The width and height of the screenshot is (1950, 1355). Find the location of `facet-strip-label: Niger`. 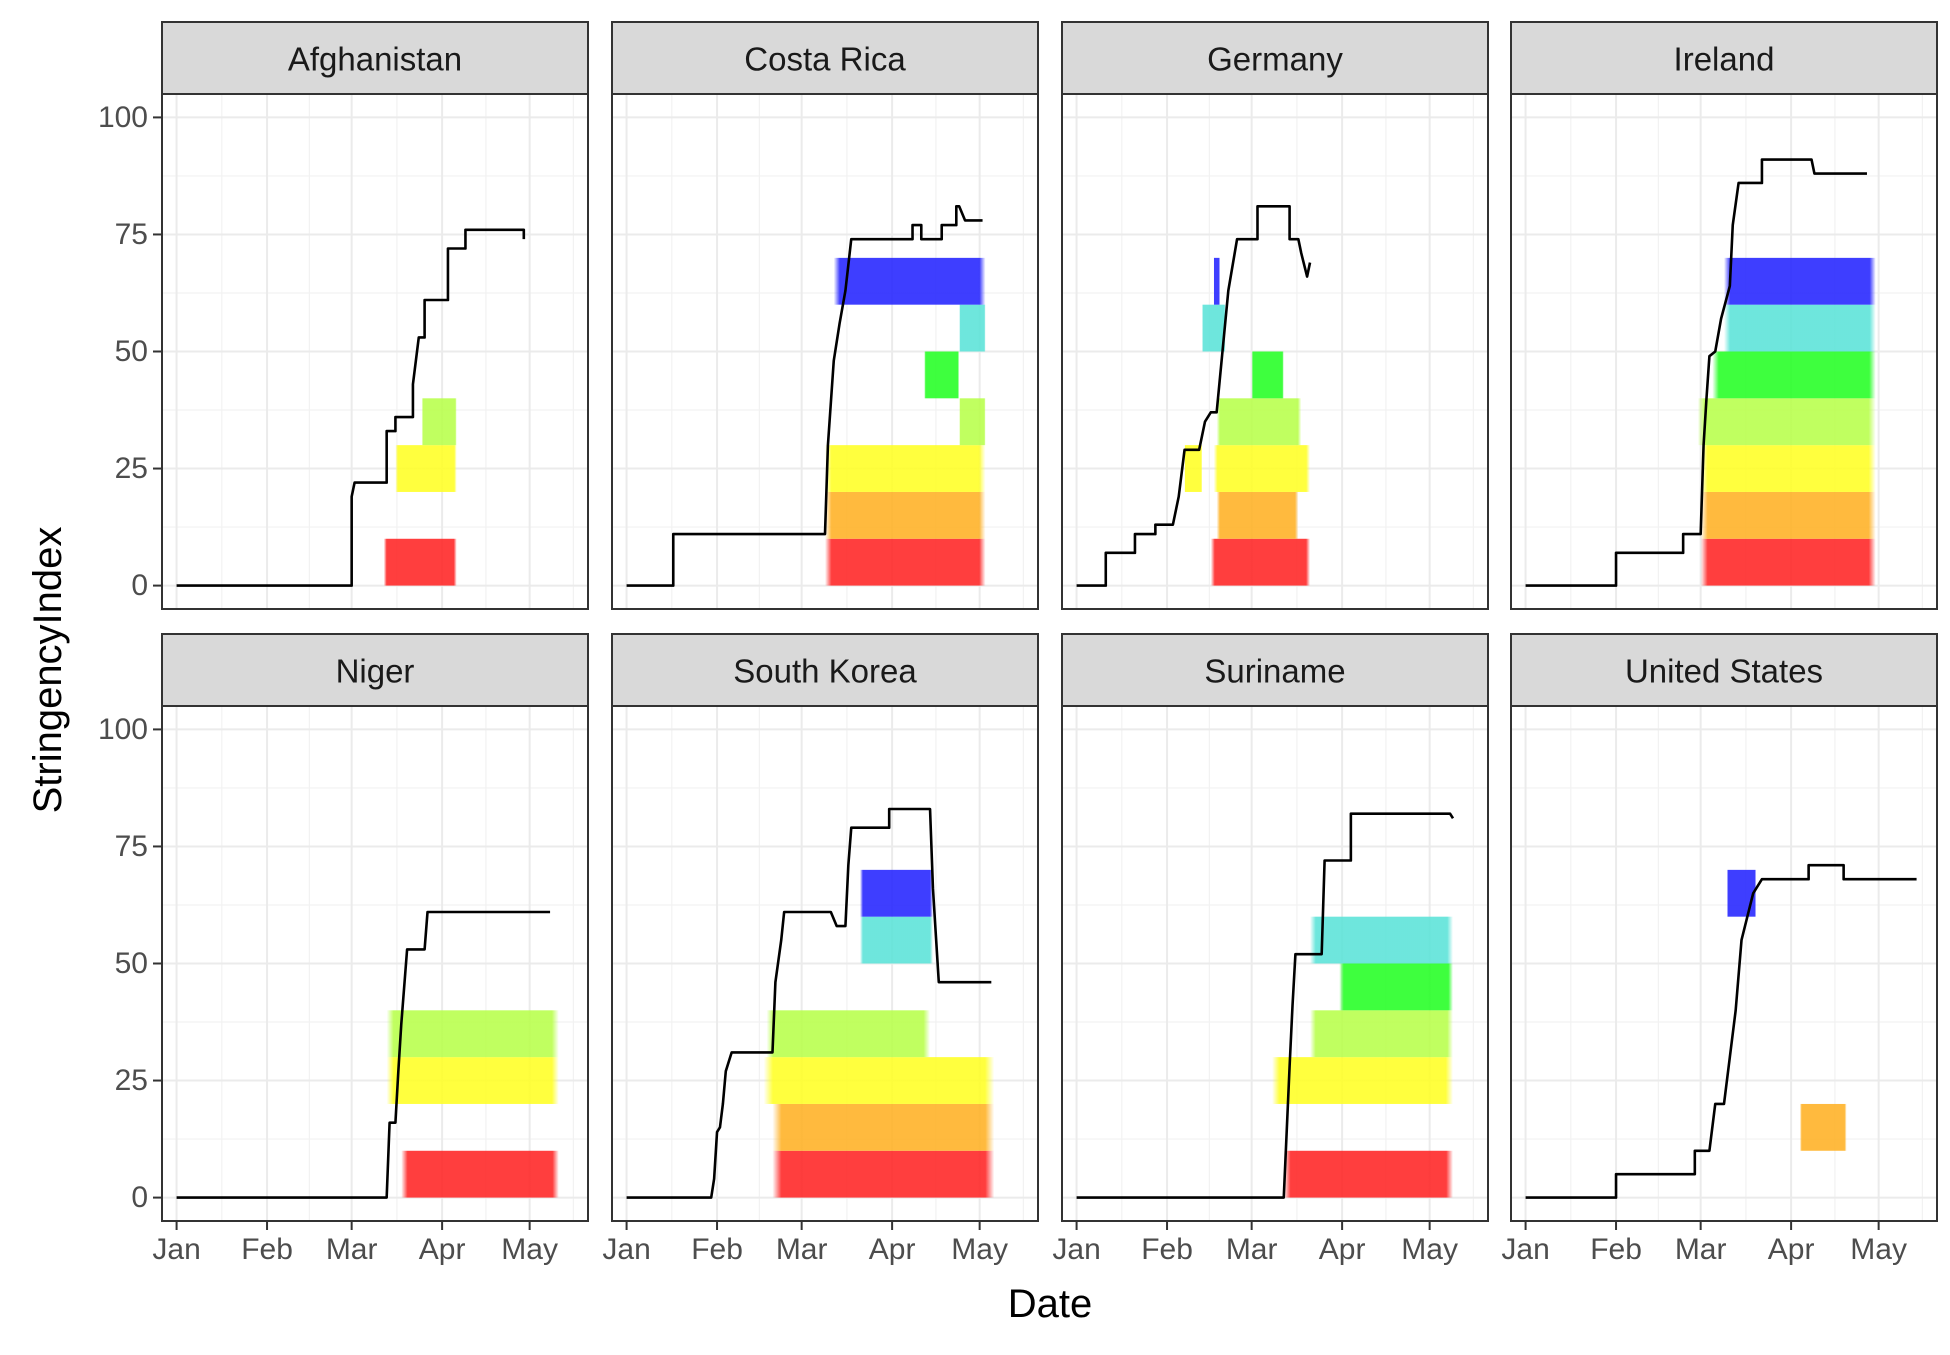

facet-strip-label: Niger is located at coordinates (375, 671).